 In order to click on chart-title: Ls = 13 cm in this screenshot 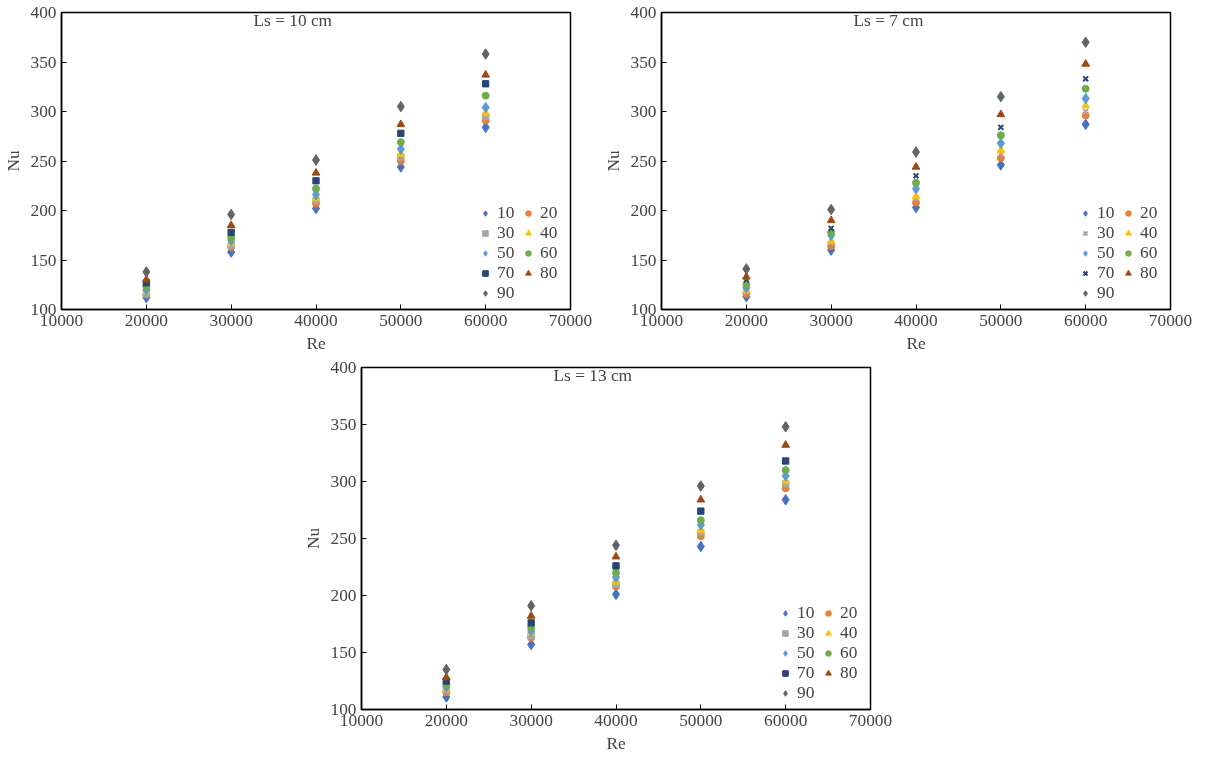, I will do `click(593, 375)`.